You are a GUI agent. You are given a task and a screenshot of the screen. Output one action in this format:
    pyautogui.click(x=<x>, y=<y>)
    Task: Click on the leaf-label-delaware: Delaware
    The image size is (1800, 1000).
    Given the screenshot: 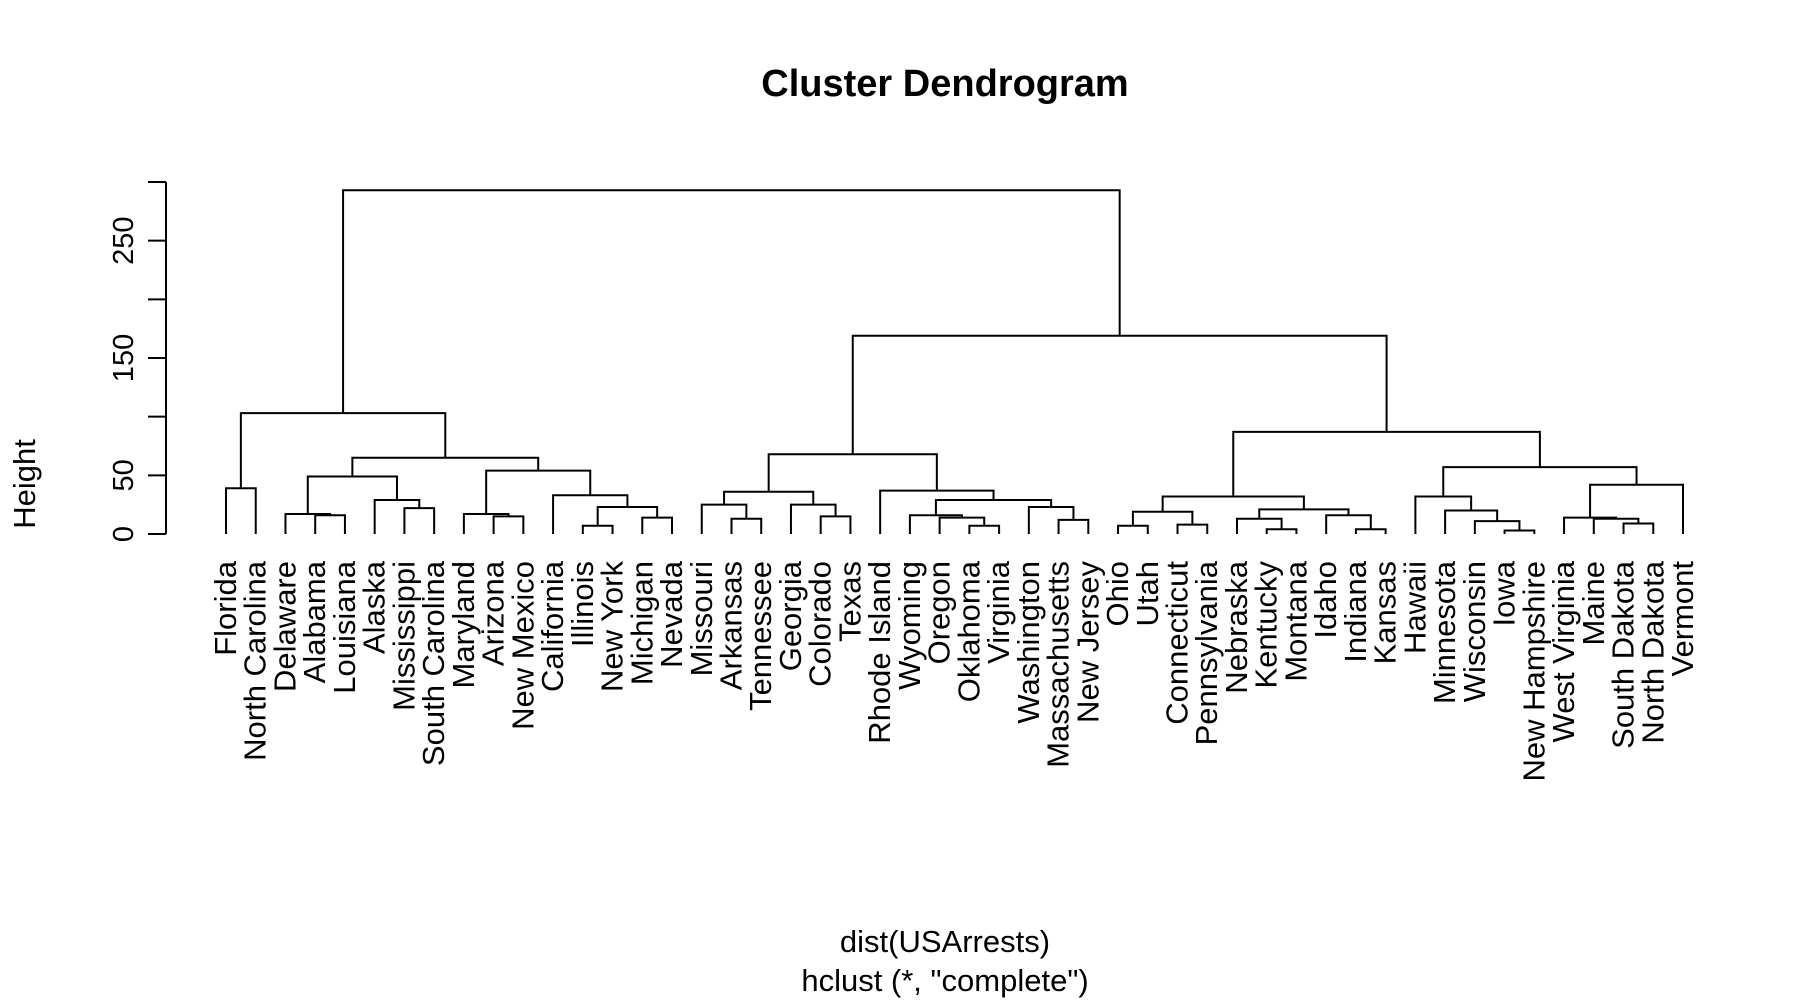 What is the action you would take?
    pyautogui.click(x=284, y=626)
    